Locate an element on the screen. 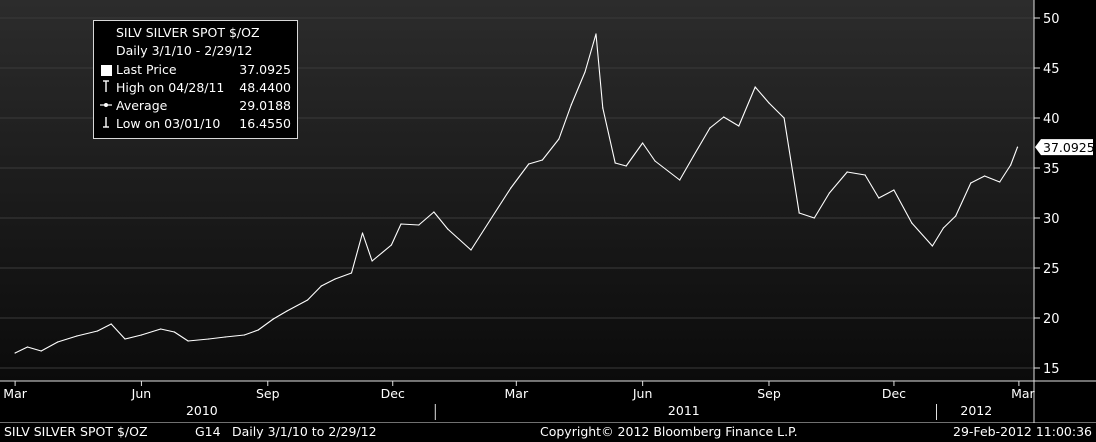  legend-row-high: High on 04/28/11 48.4400 is located at coordinates (195, 88).